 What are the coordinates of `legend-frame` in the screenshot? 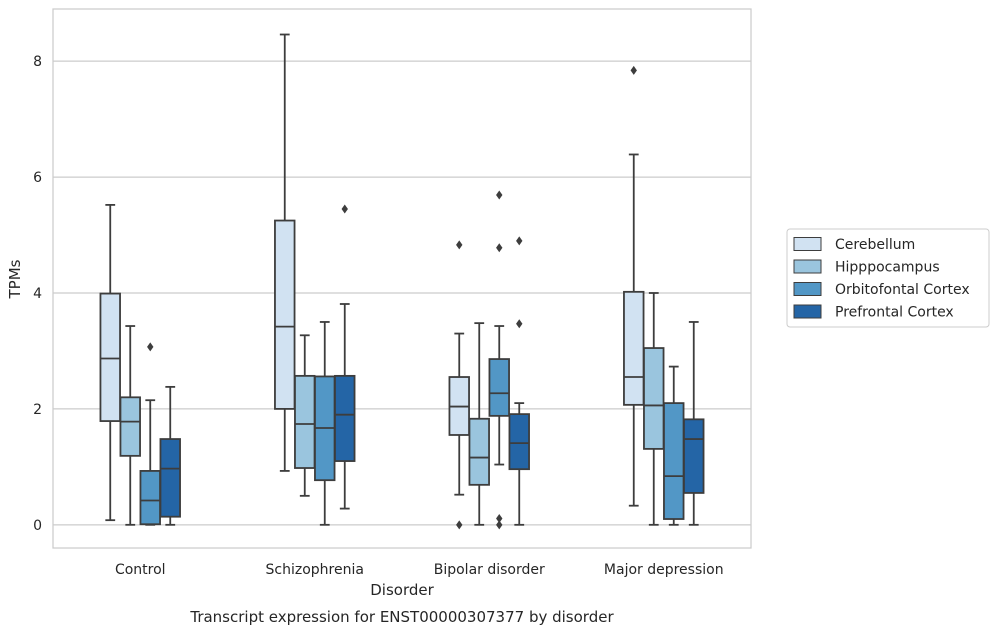 It's located at (888, 278).